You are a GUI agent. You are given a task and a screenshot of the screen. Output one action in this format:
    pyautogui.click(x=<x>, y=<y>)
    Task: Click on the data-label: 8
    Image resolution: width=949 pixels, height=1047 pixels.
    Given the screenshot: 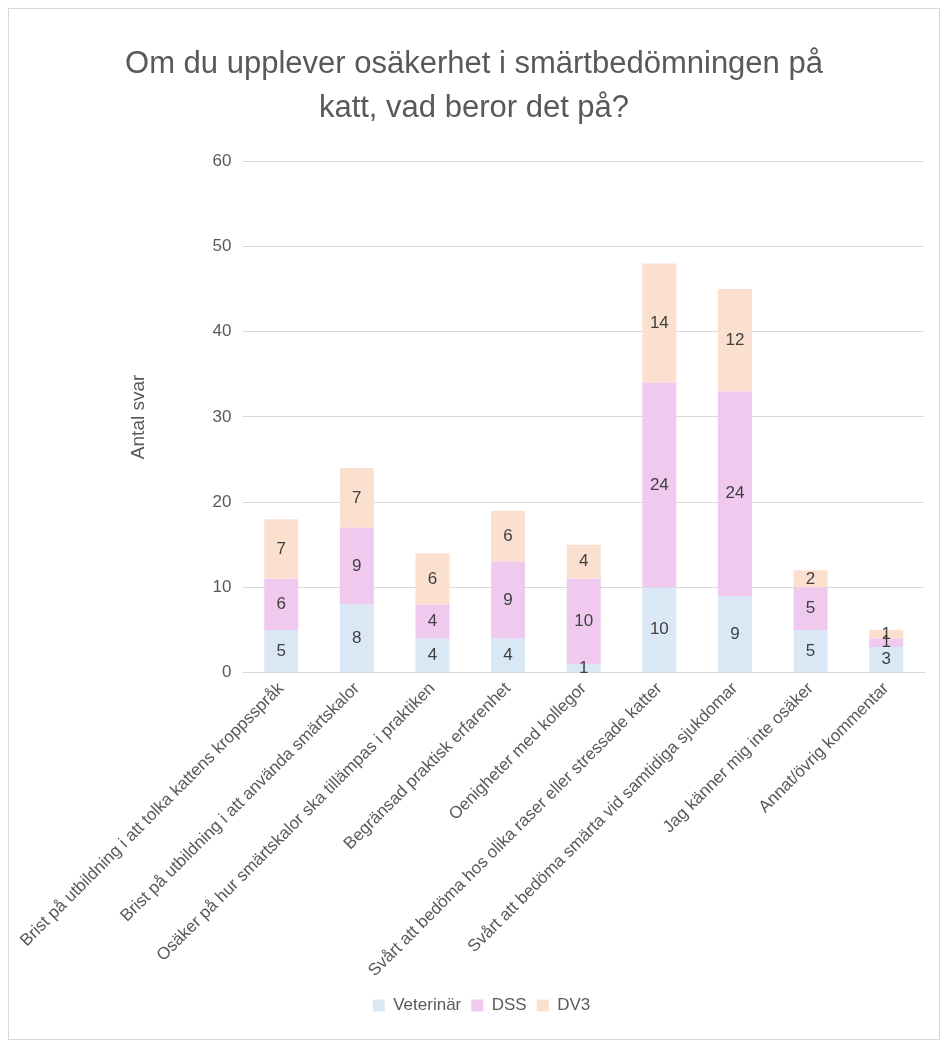 What is the action you would take?
    pyautogui.click(x=357, y=637)
    